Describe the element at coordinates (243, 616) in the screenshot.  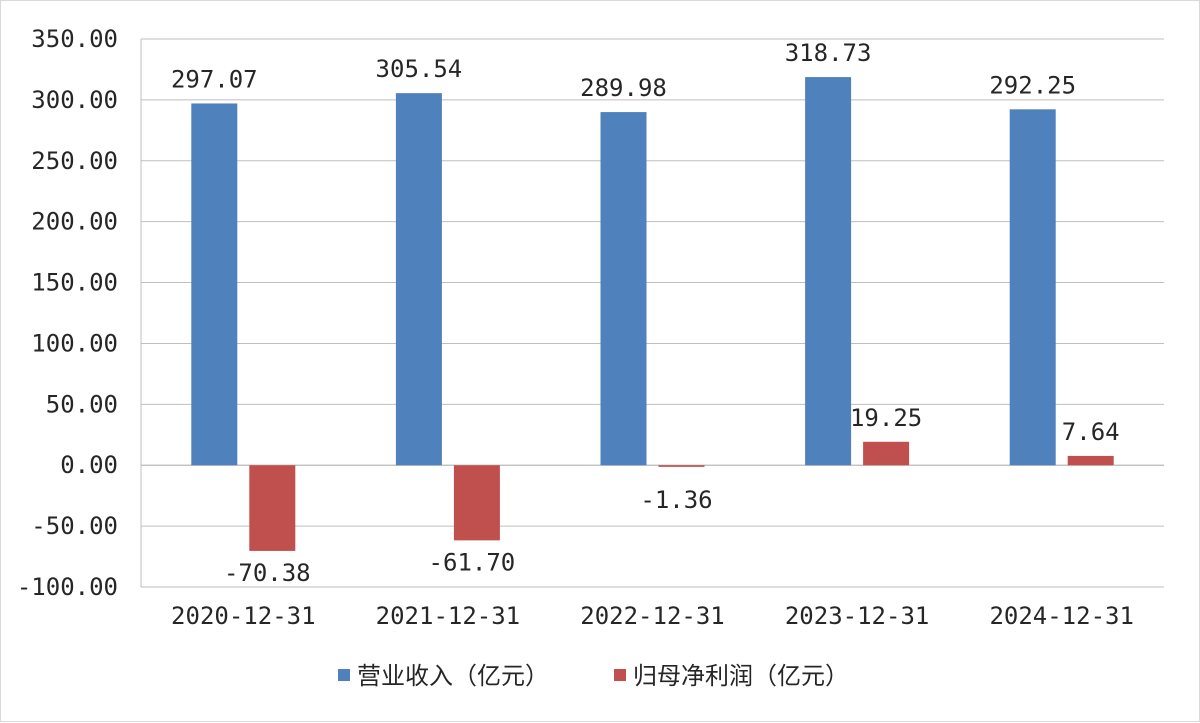
I see `x-tick-label: 2020-12-31` at that location.